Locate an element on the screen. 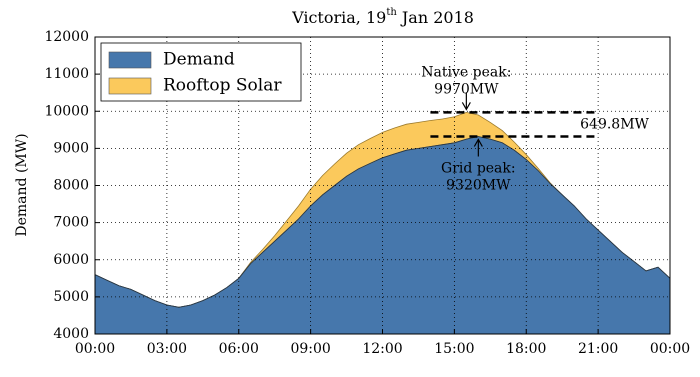  x-tick-label: 06:00 is located at coordinates (239, 349).